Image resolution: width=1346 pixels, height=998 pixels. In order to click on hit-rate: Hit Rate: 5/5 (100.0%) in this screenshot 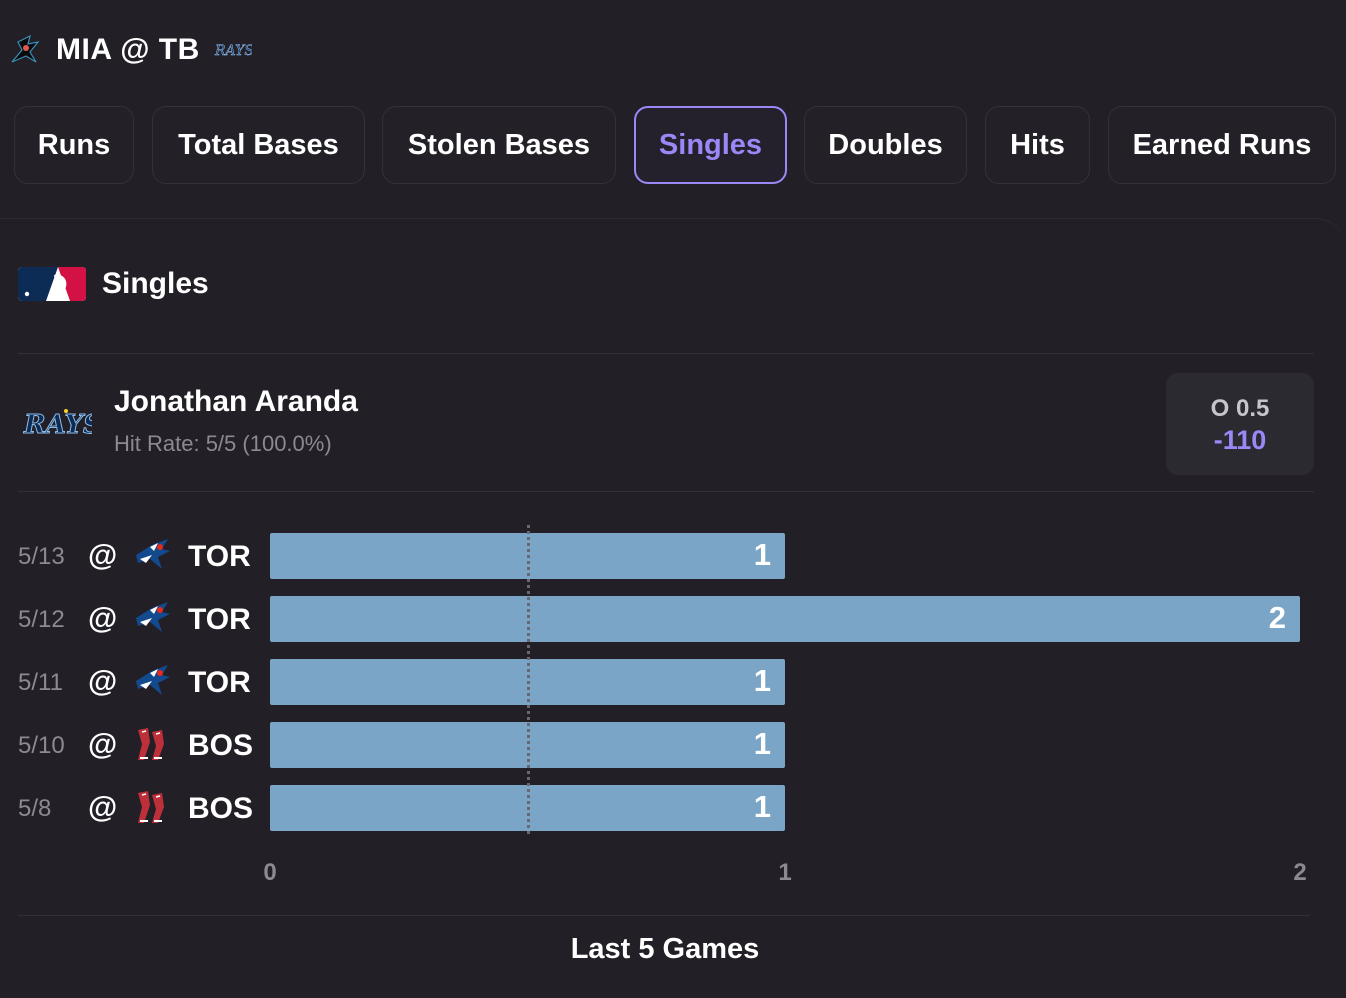, I will do `click(223, 443)`.